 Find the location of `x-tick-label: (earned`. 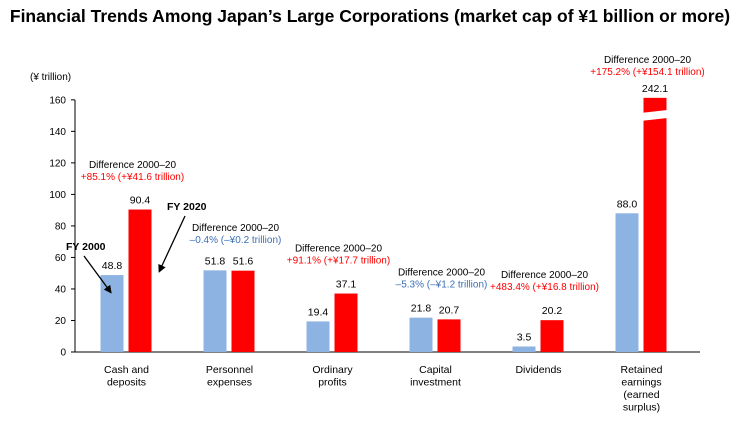

x-tick-label: (earned is located at coordinates (641, 395).